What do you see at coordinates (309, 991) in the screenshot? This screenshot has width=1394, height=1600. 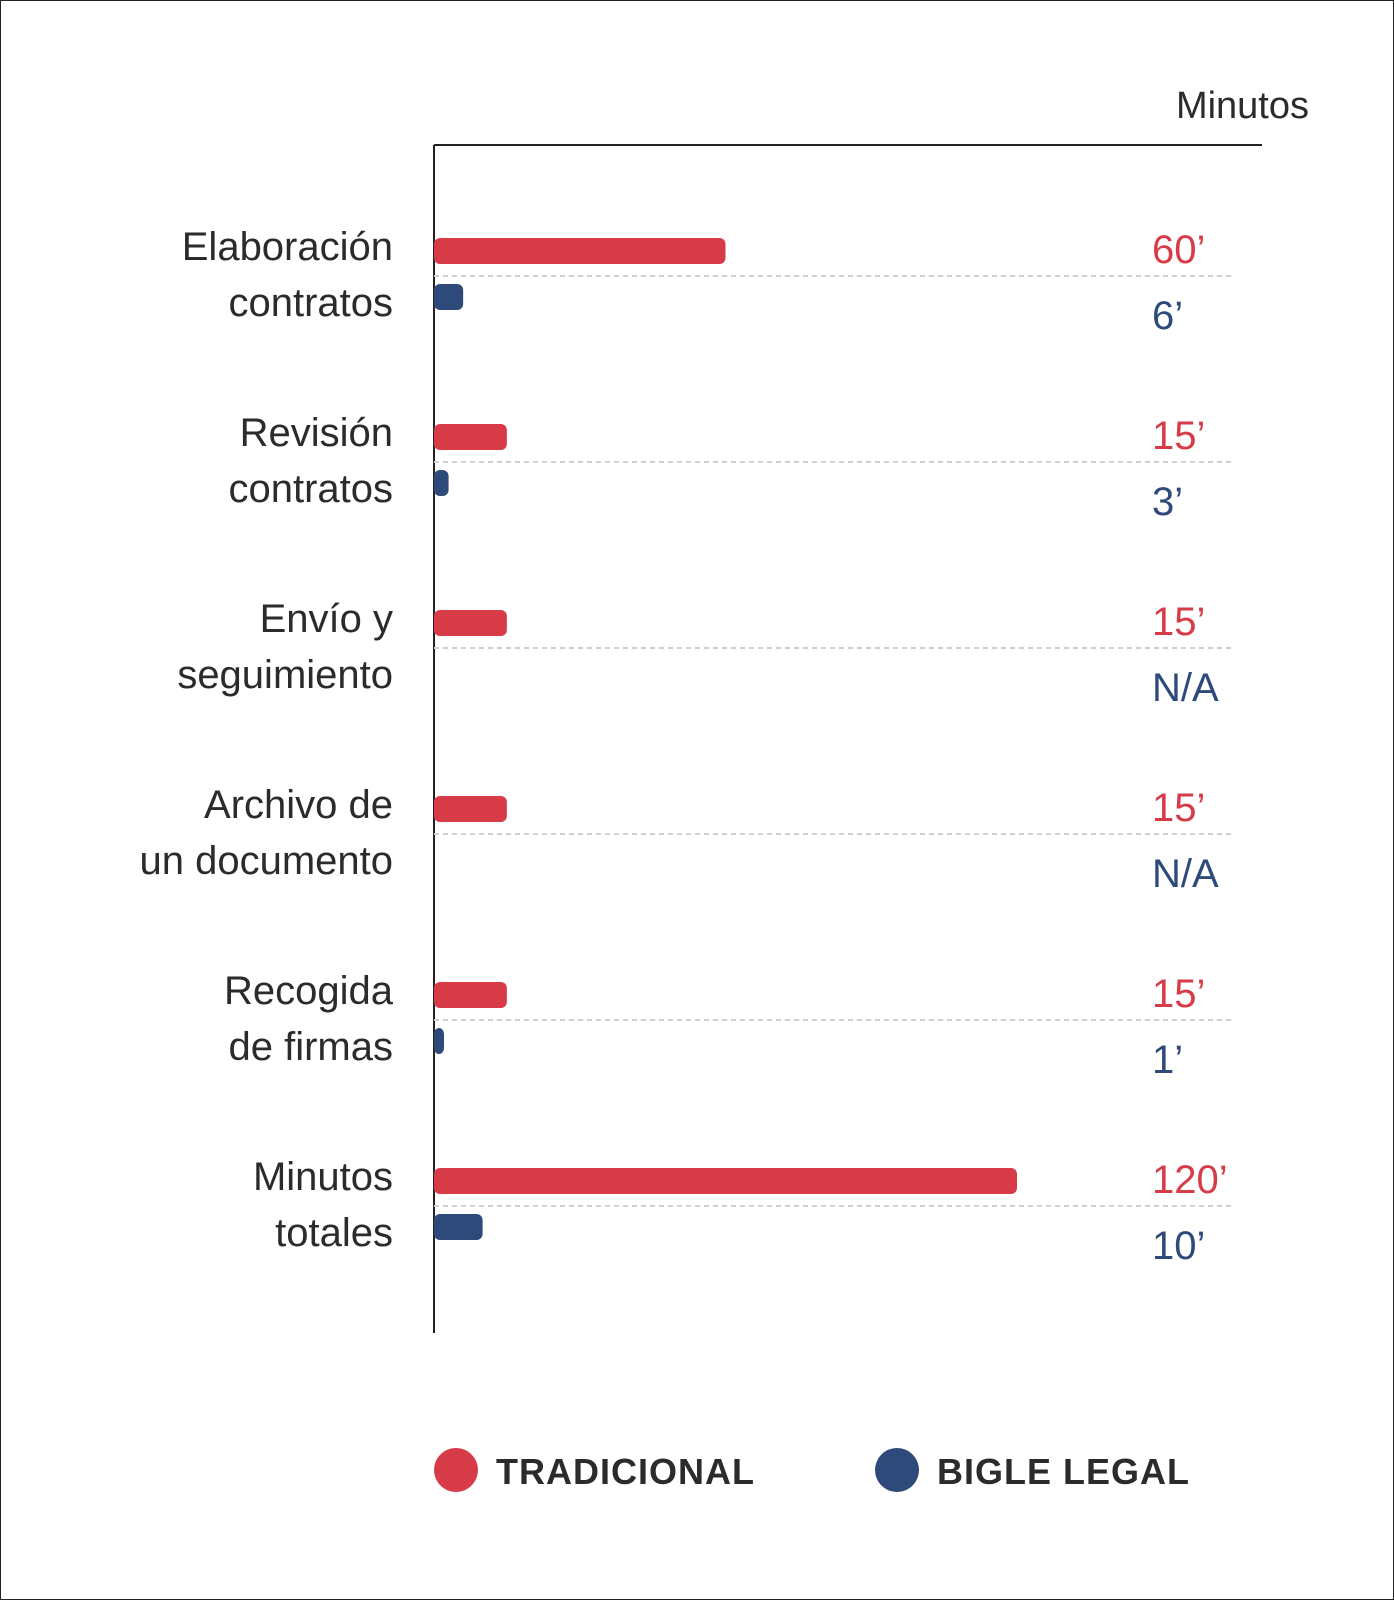 I see `category-label-line: Recogida` at bounding box center [309, 991].